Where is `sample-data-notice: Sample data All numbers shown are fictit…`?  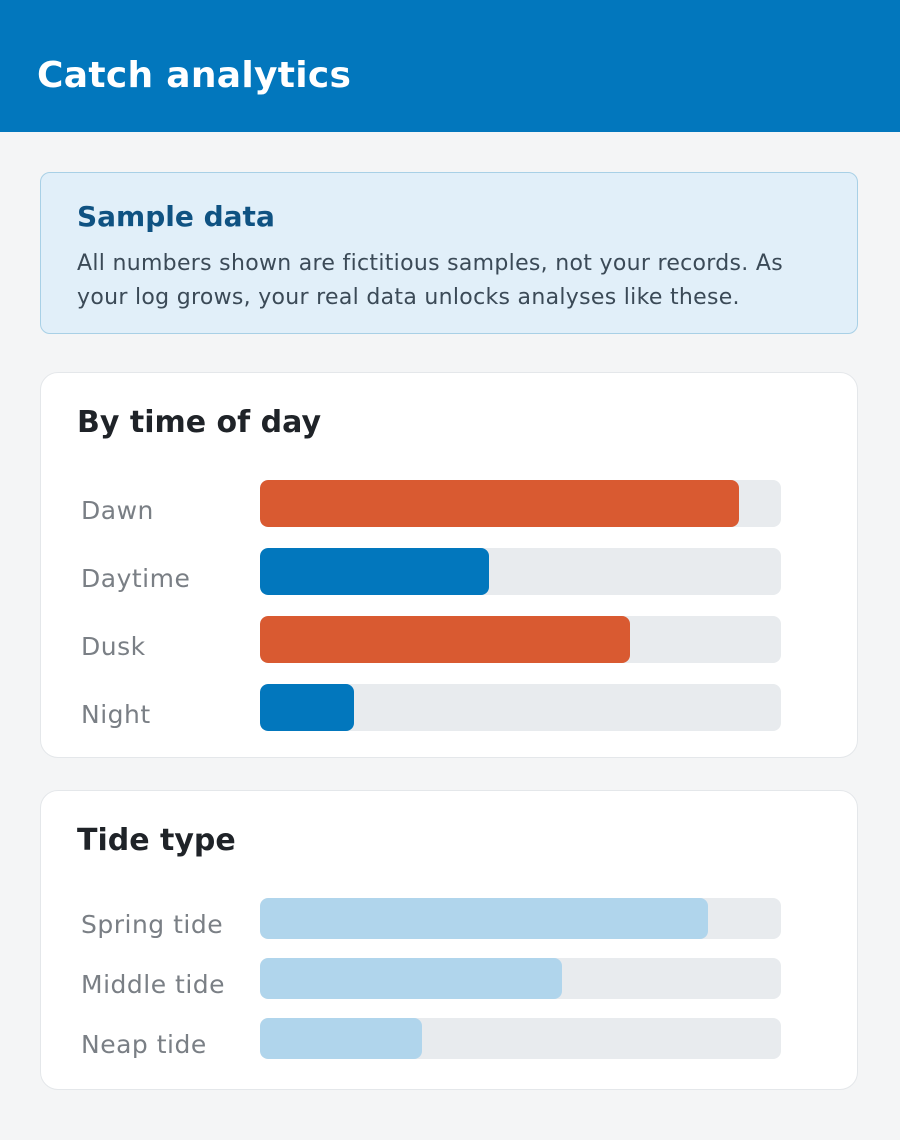 sample-data-notice: Sample data All numbers shown are fictit… is located at coordinates (449, 253).